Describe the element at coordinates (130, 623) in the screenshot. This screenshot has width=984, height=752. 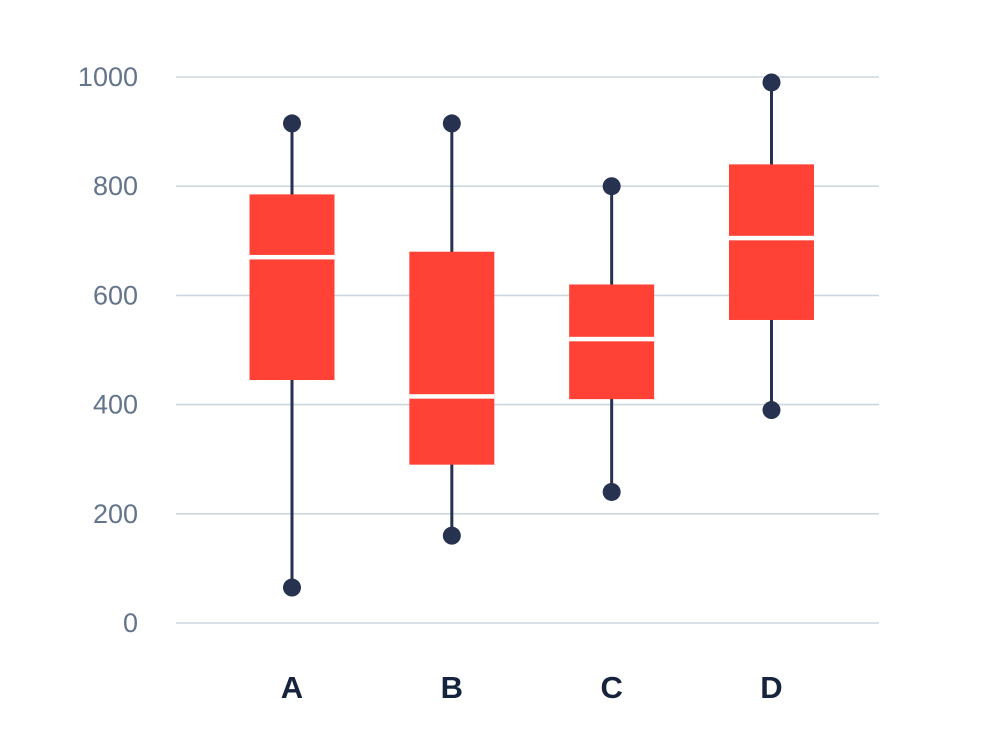
I see `y-tick-label-0: 0` at that location.